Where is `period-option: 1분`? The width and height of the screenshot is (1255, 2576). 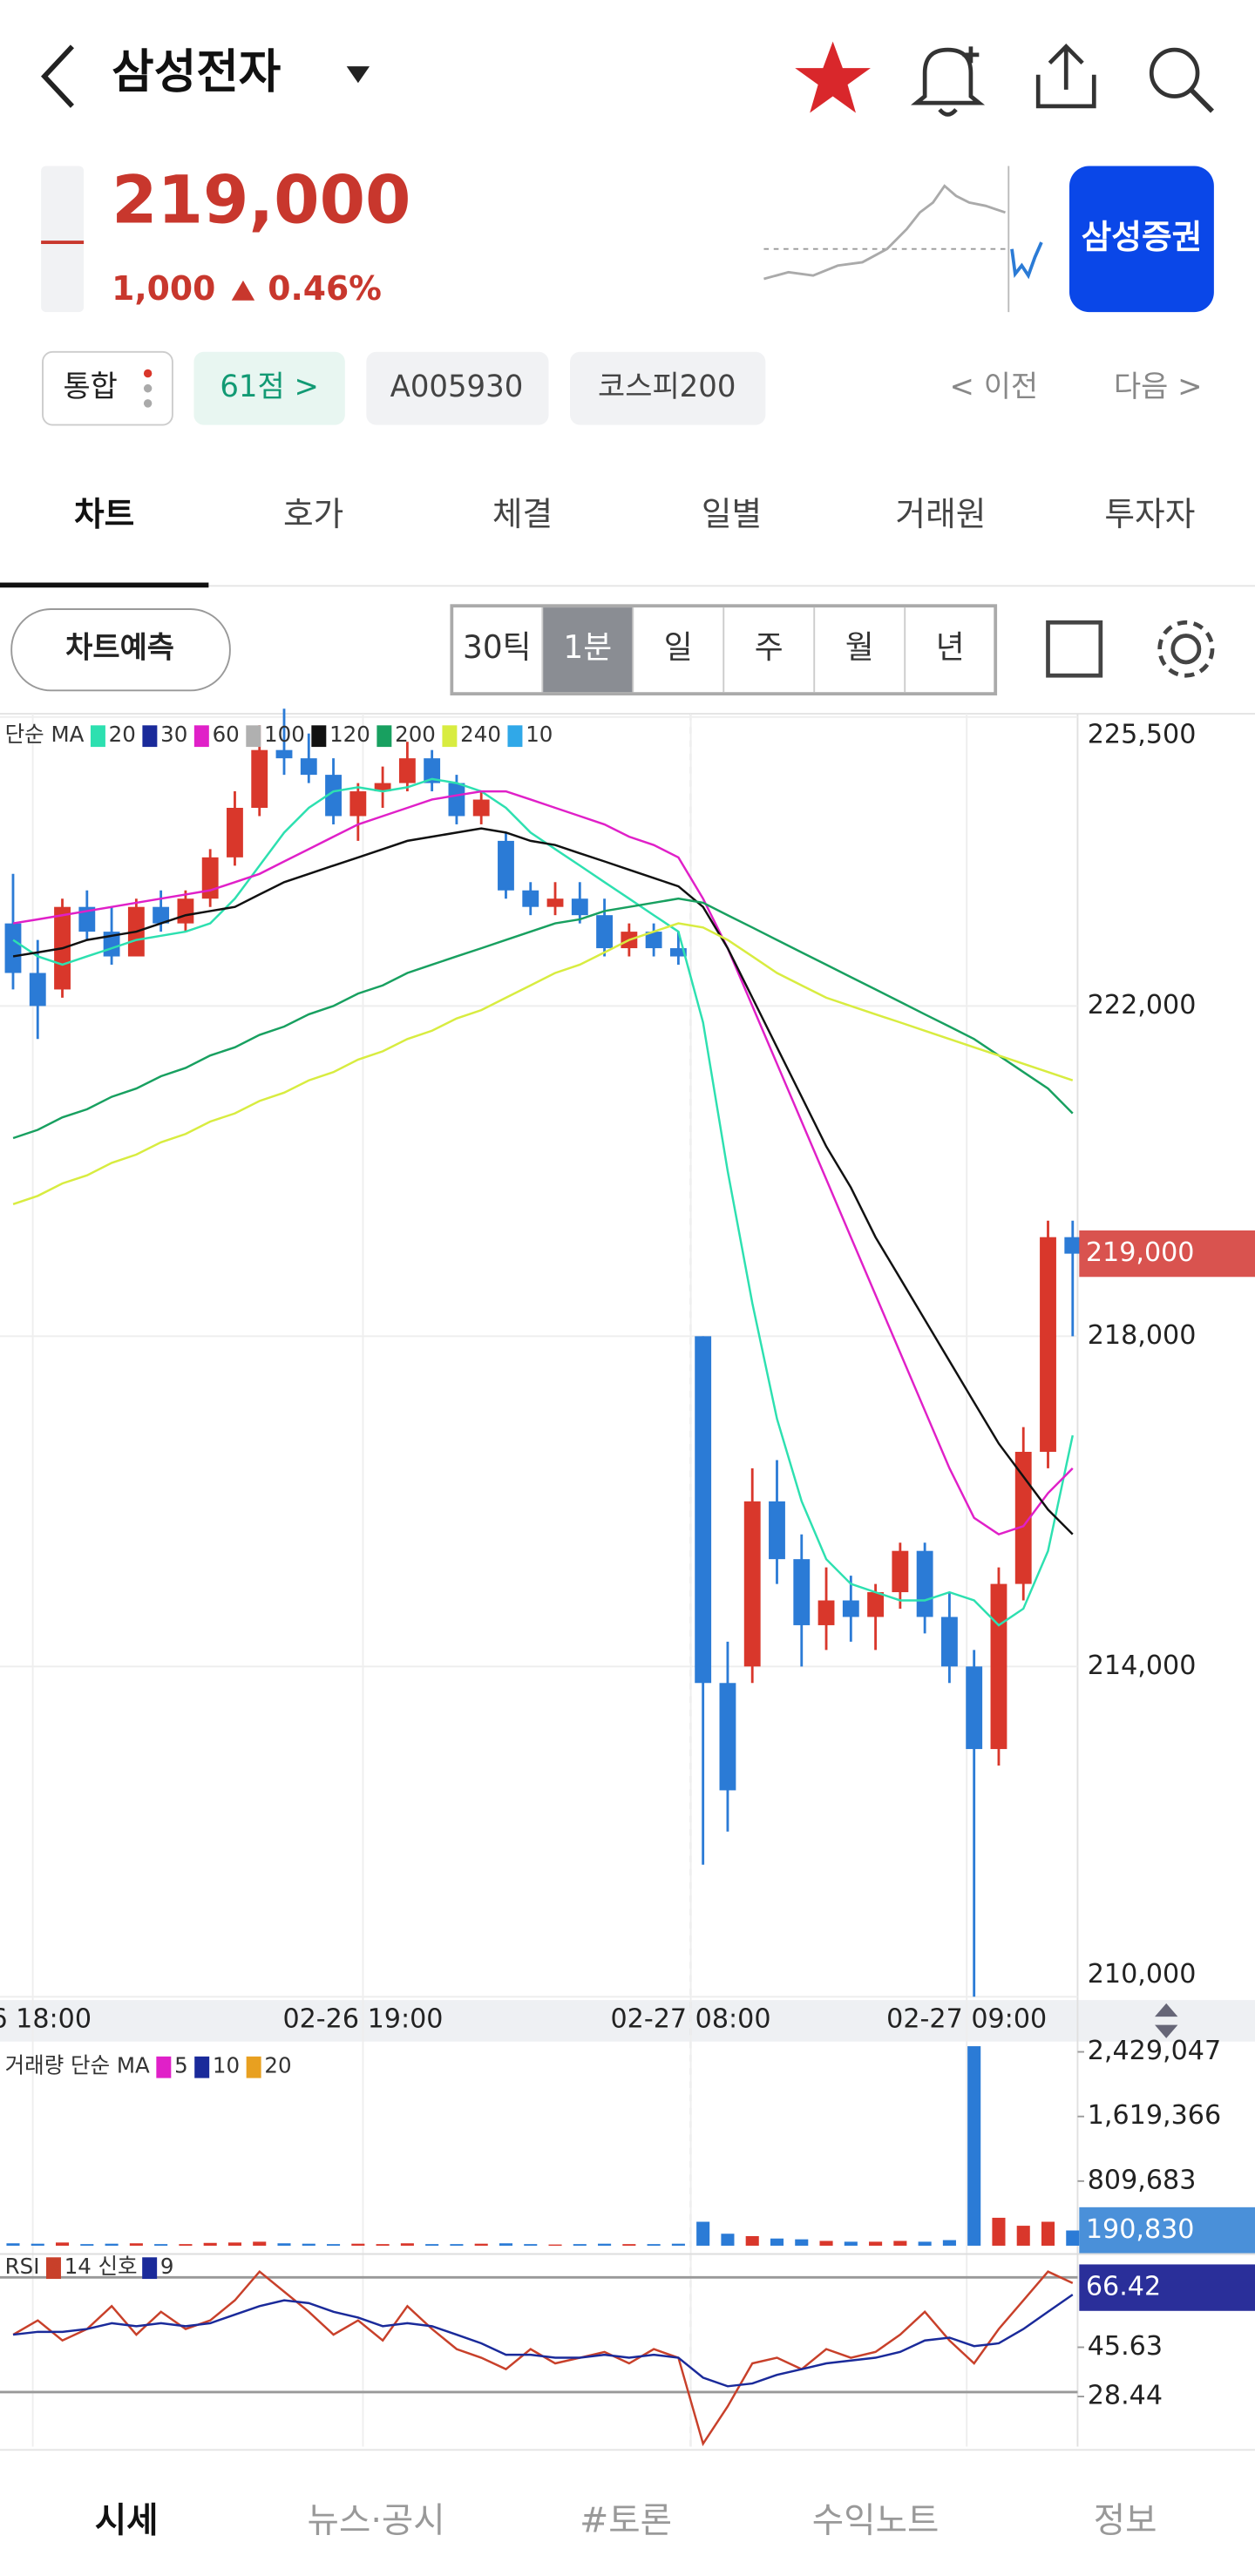
period-option: 1분 is located at coordinates (587, 648).